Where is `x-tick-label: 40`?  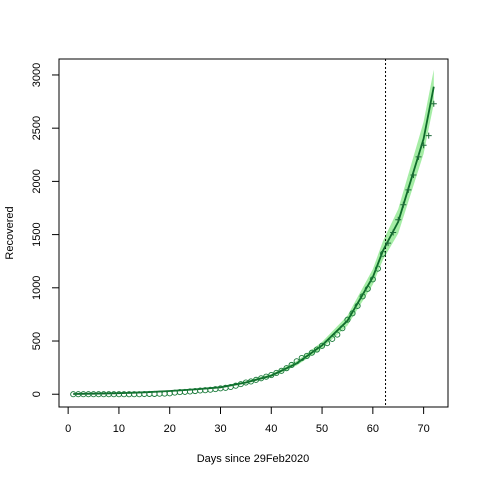
x-tick-label: 40 is located at coordinates (271, 429).